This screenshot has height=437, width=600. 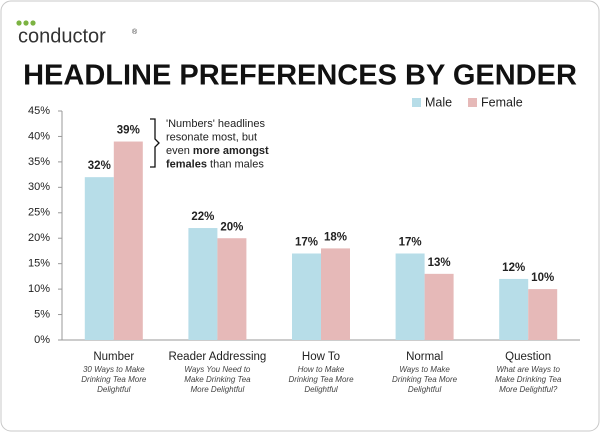 What do you see at coordinates (113, 357) in the screenshot?
I see `x-tick-label: Number` at bounding box center [113, 357].